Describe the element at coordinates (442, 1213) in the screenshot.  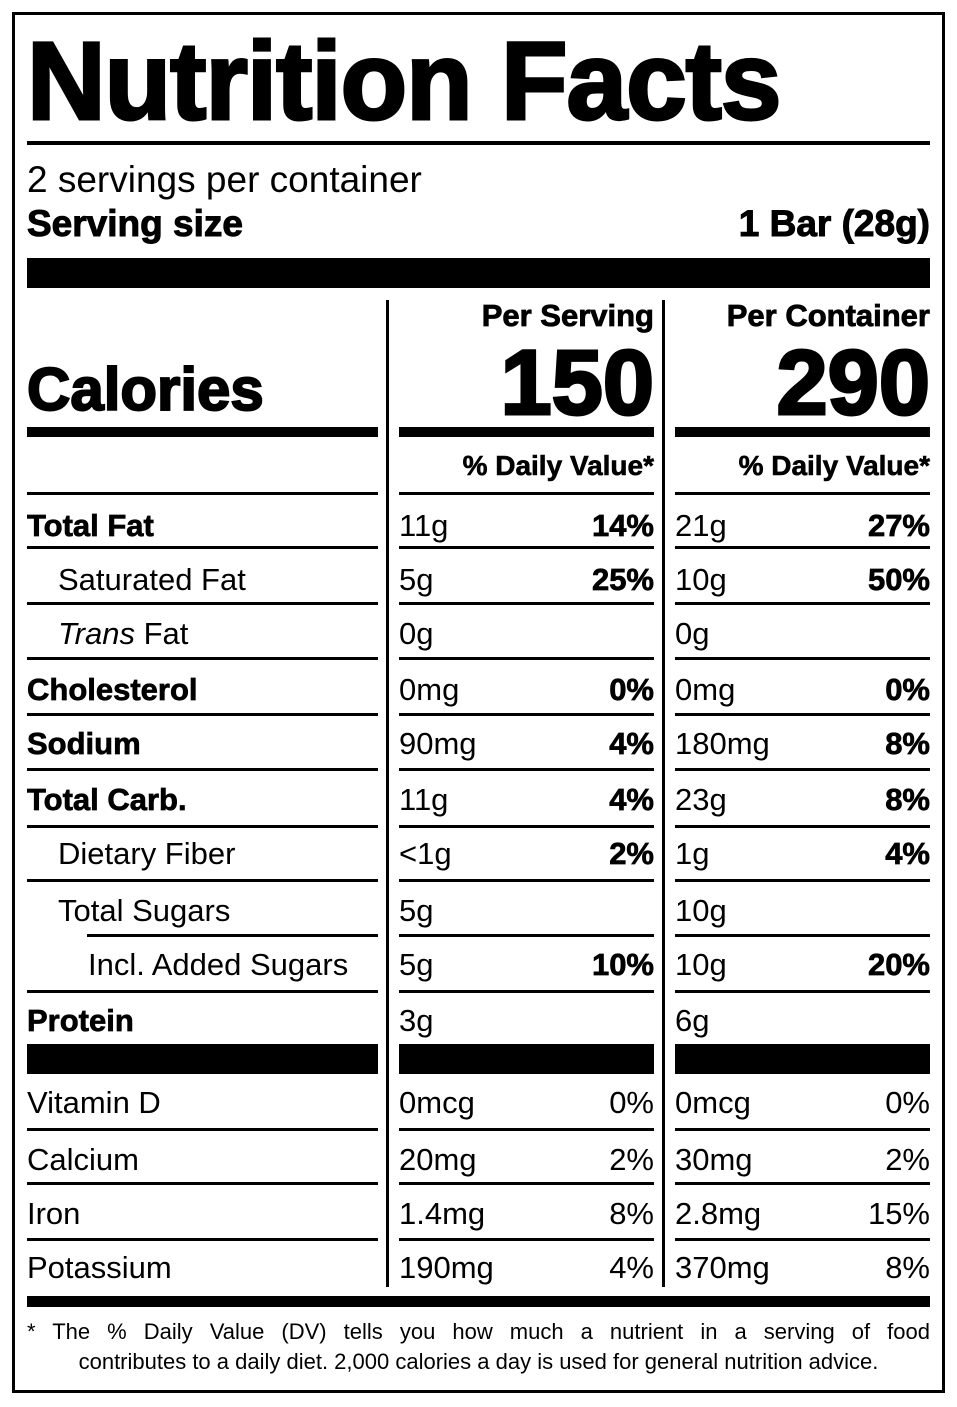
I see `amount-per-serving: 1.4mg` at that location.